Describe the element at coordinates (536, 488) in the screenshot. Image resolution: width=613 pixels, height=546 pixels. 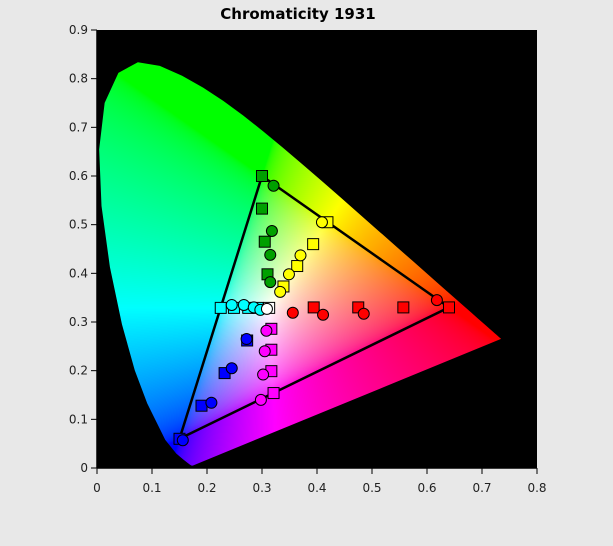
I see `x-tick-label: 0.8` at that location.